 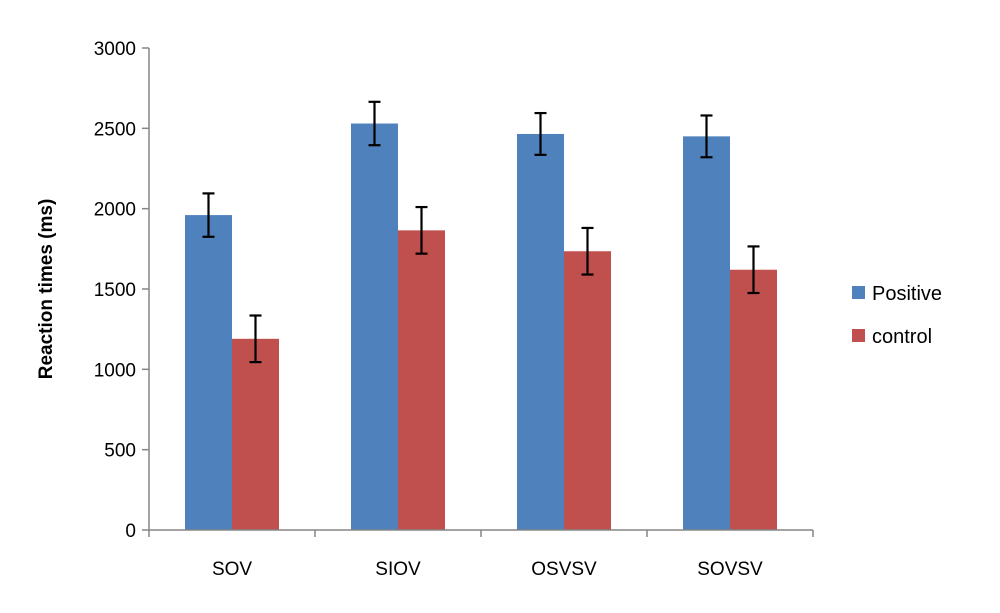 I want to click on error-bar-control-siov, so click(x=421, y=230).